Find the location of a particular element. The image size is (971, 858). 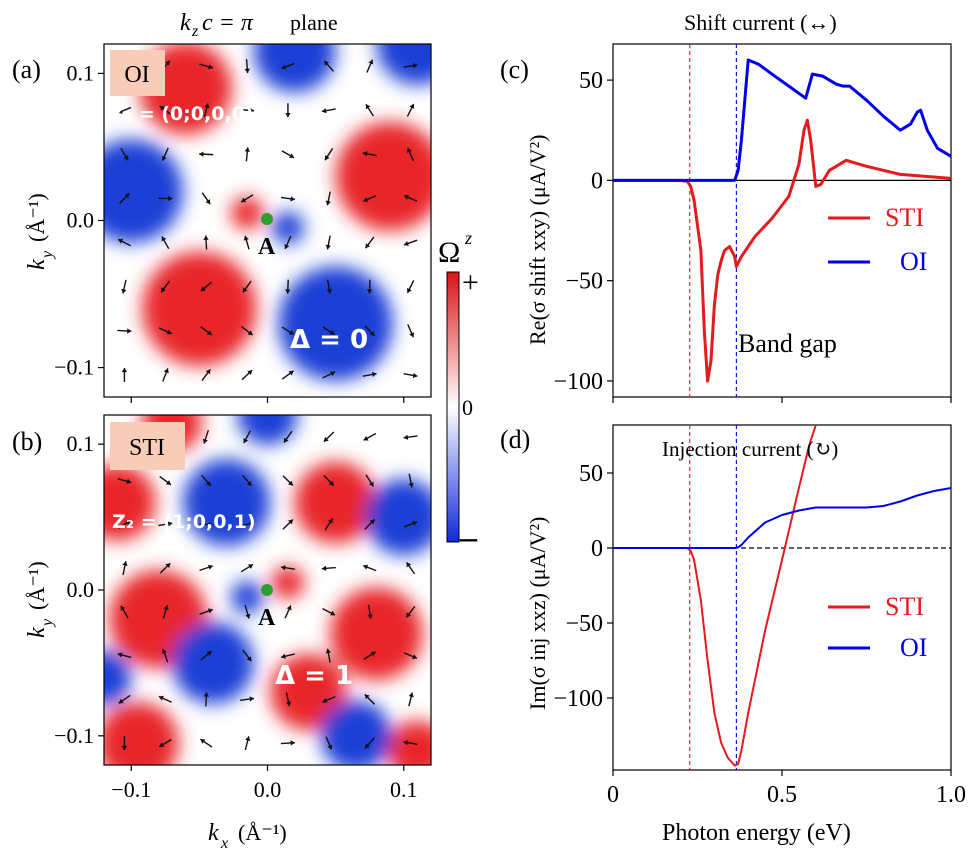

point-a-label: A is located at coordinates (267, 247).